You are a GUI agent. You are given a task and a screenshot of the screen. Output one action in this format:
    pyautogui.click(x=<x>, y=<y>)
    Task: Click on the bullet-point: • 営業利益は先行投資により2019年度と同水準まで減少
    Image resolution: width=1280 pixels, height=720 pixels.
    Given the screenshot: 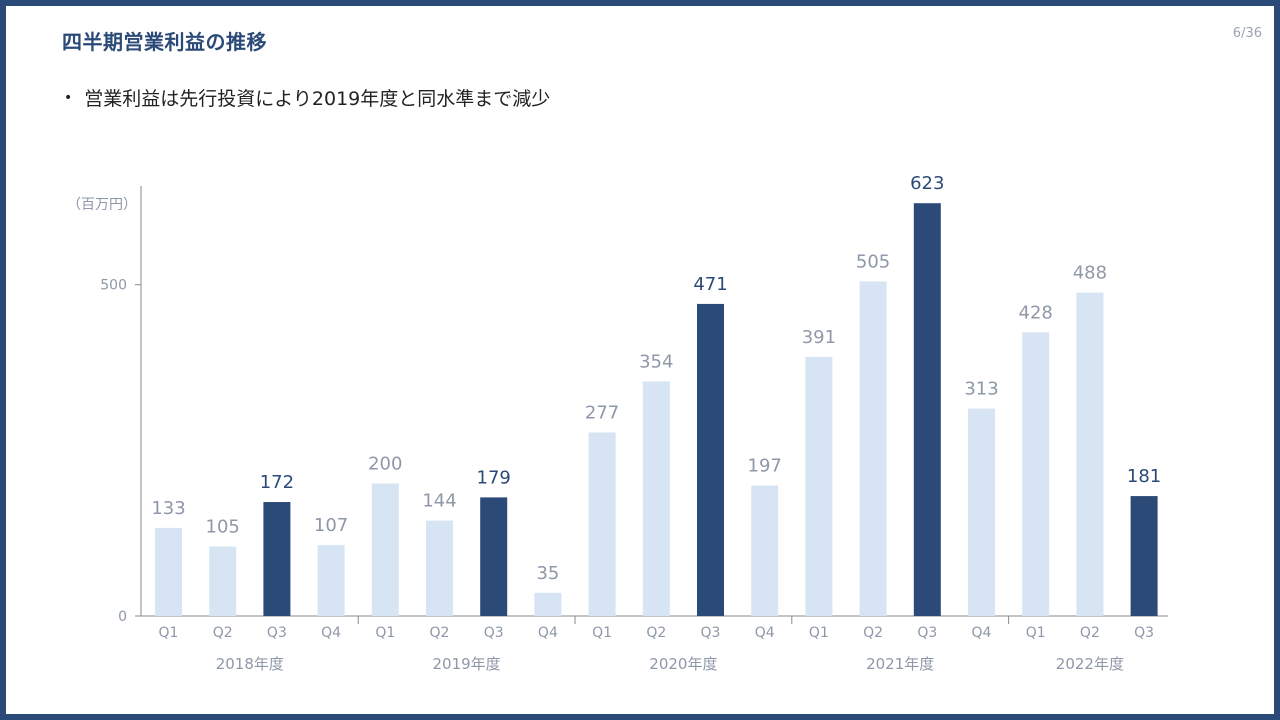 What is the action you would take?
    pyautogui.click(x=307, y=97)
    